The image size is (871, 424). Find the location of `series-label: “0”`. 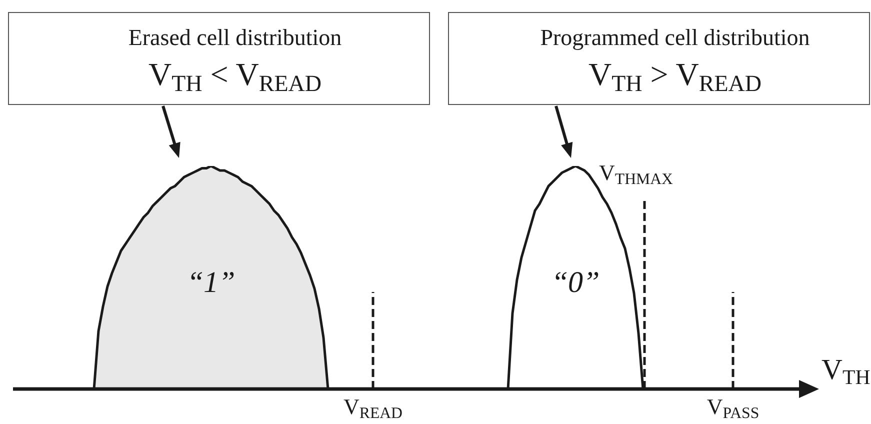

series-label: “0” is located at coordinates (575, 283).